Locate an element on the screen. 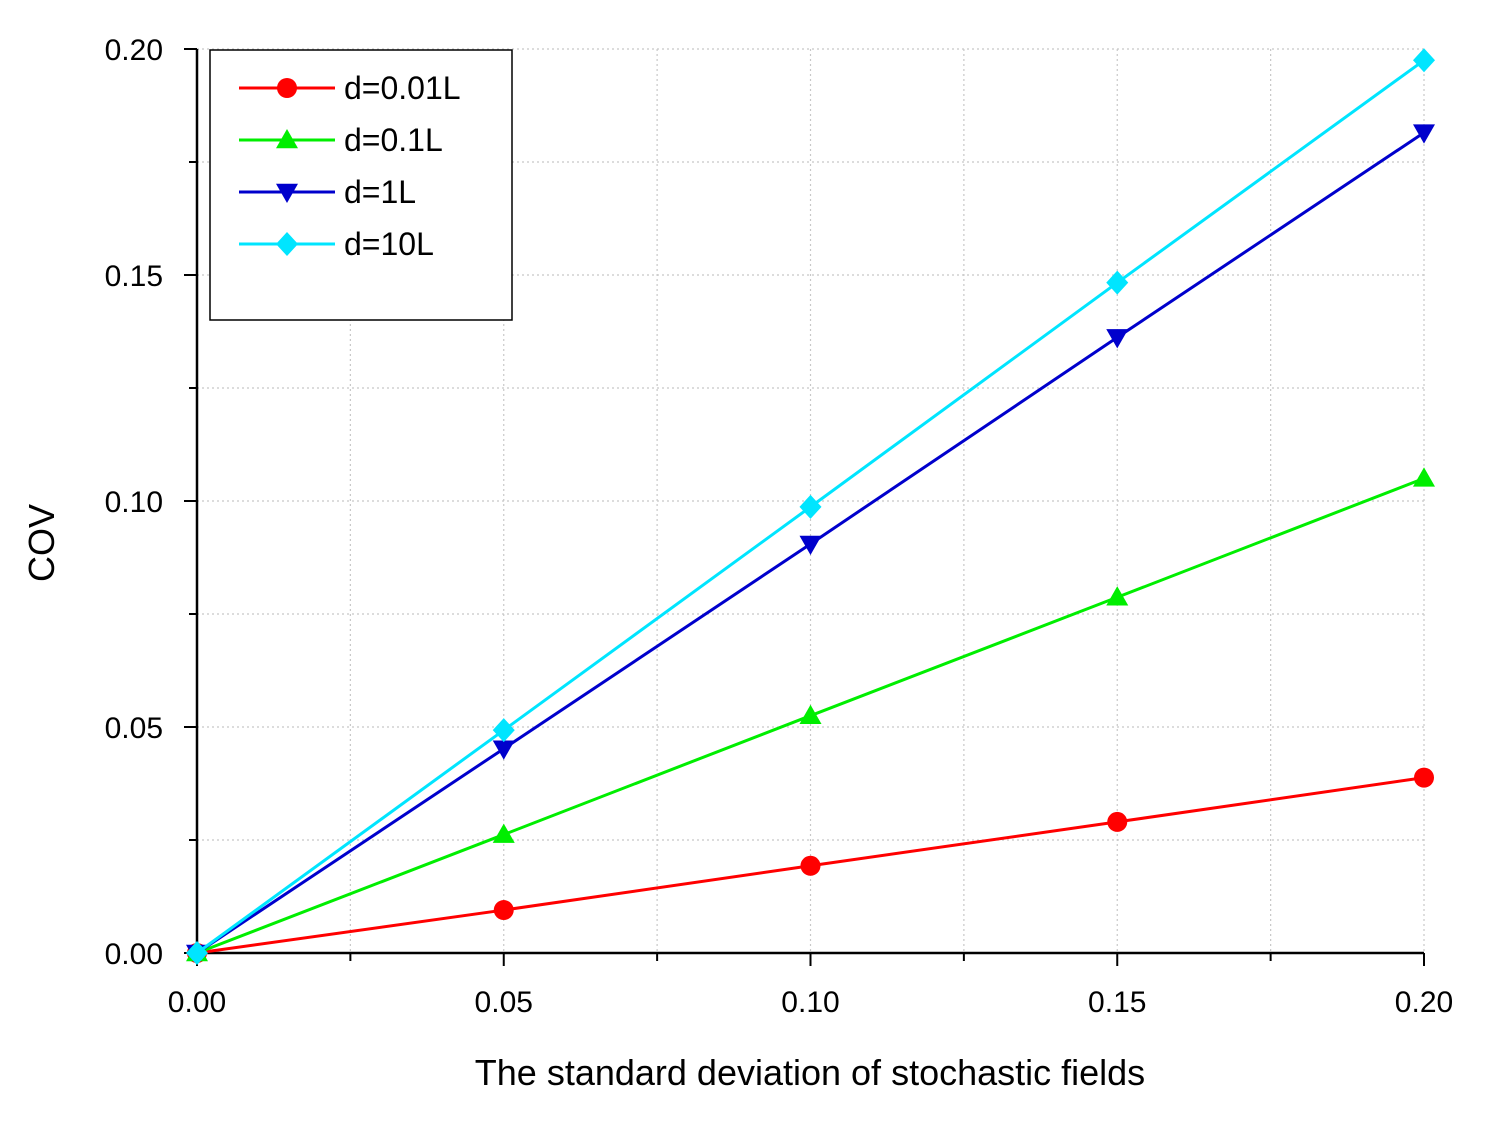 This screenshot has width=1488, height=1122. x-tick-label: 0.15 is located at coordinates (1117, 1002).